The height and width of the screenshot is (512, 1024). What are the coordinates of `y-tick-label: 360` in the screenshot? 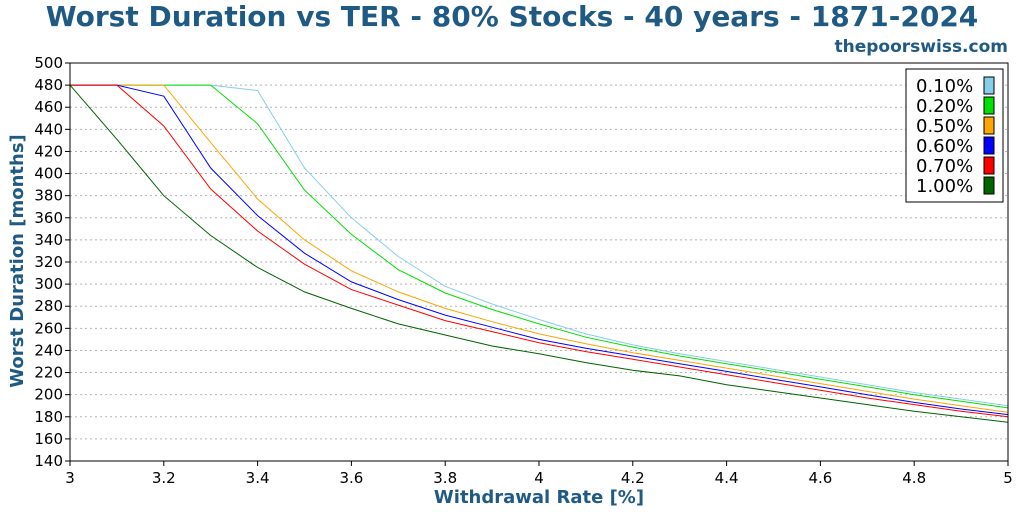 It's located at (48, 218).